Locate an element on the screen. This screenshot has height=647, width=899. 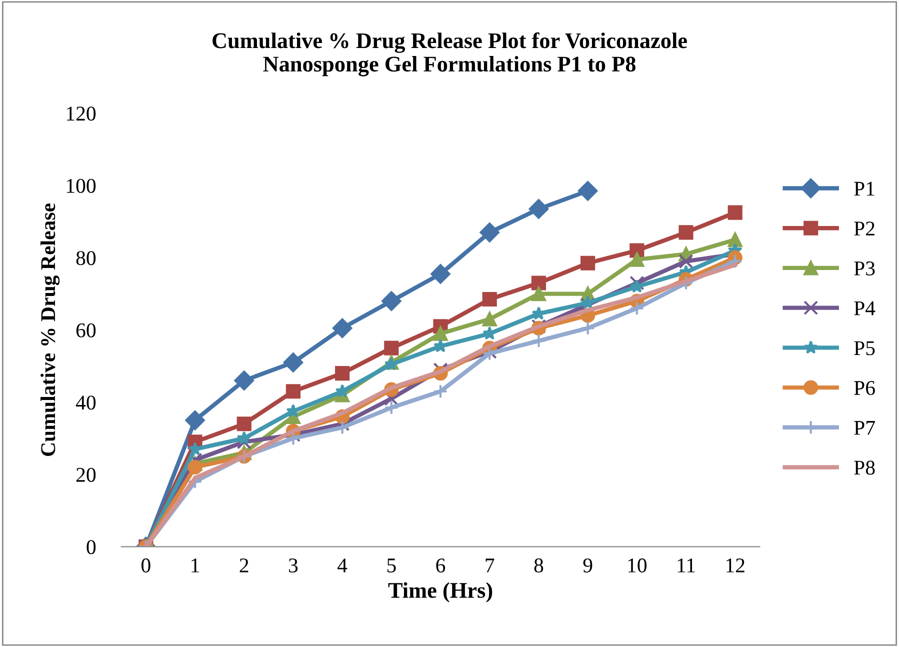
legend-label: P8 is located at coordinates (864, 467).